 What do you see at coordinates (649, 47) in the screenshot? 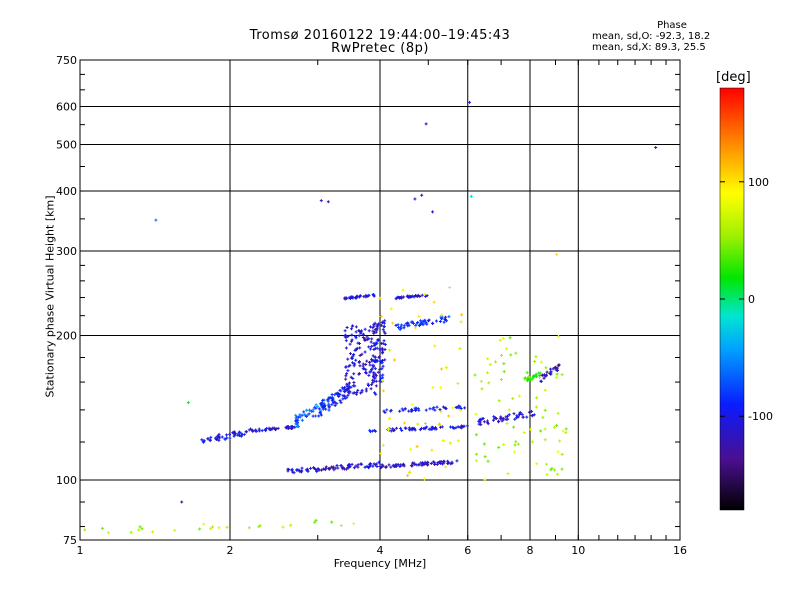
I see `phase-x-mode-stats: mean, sd,X: 89.3, 25.5` at bounding box center [649, 47].